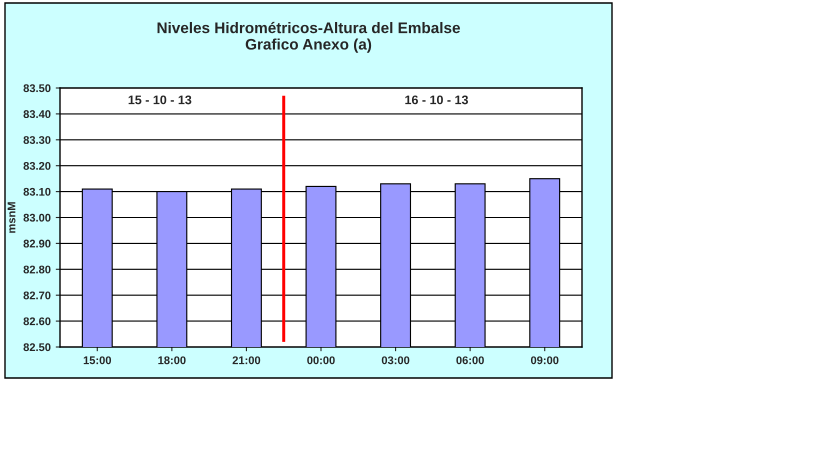 This screenshot has width=819, height=460. What do you see at coordinates (309, 37) in the screenshot?
I see `chart-title: Niveles Hidrométricos-Altura del Embalse Grafico Anexo (a)` at bounding box center [309, 37].